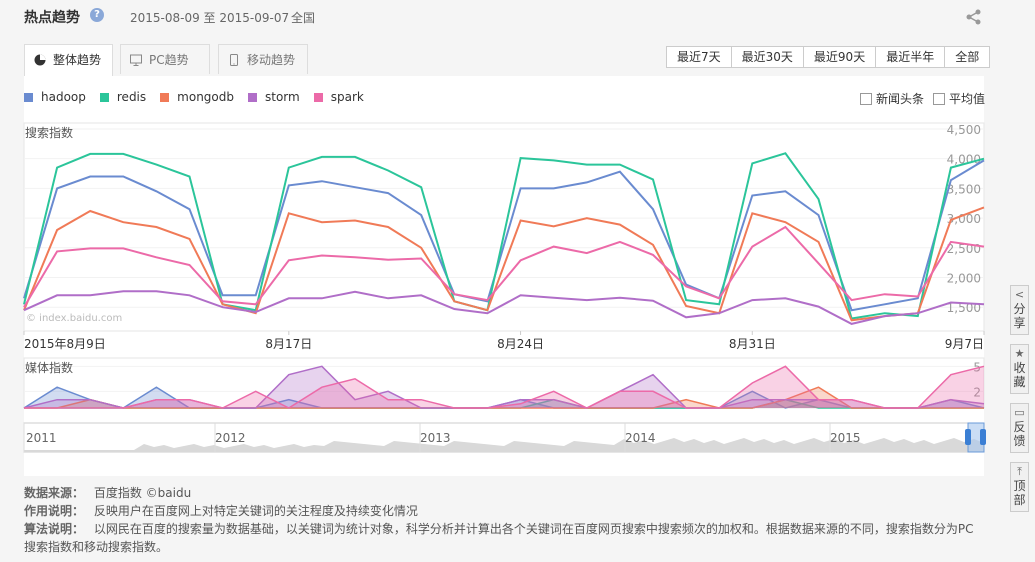 This screenshot has width=1035, height=562. I want to click on side-favorite-button: ★ 收藏, so click(1019, 369).